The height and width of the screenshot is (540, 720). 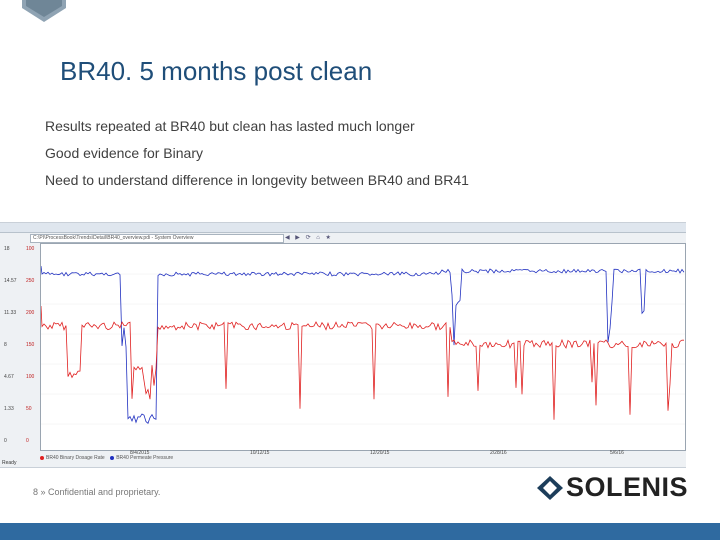 What do you see at coordinates (140, 453) in the screenshot?
I see `x-tick-label: 8/4/2015` at bounding box center [140, 453].